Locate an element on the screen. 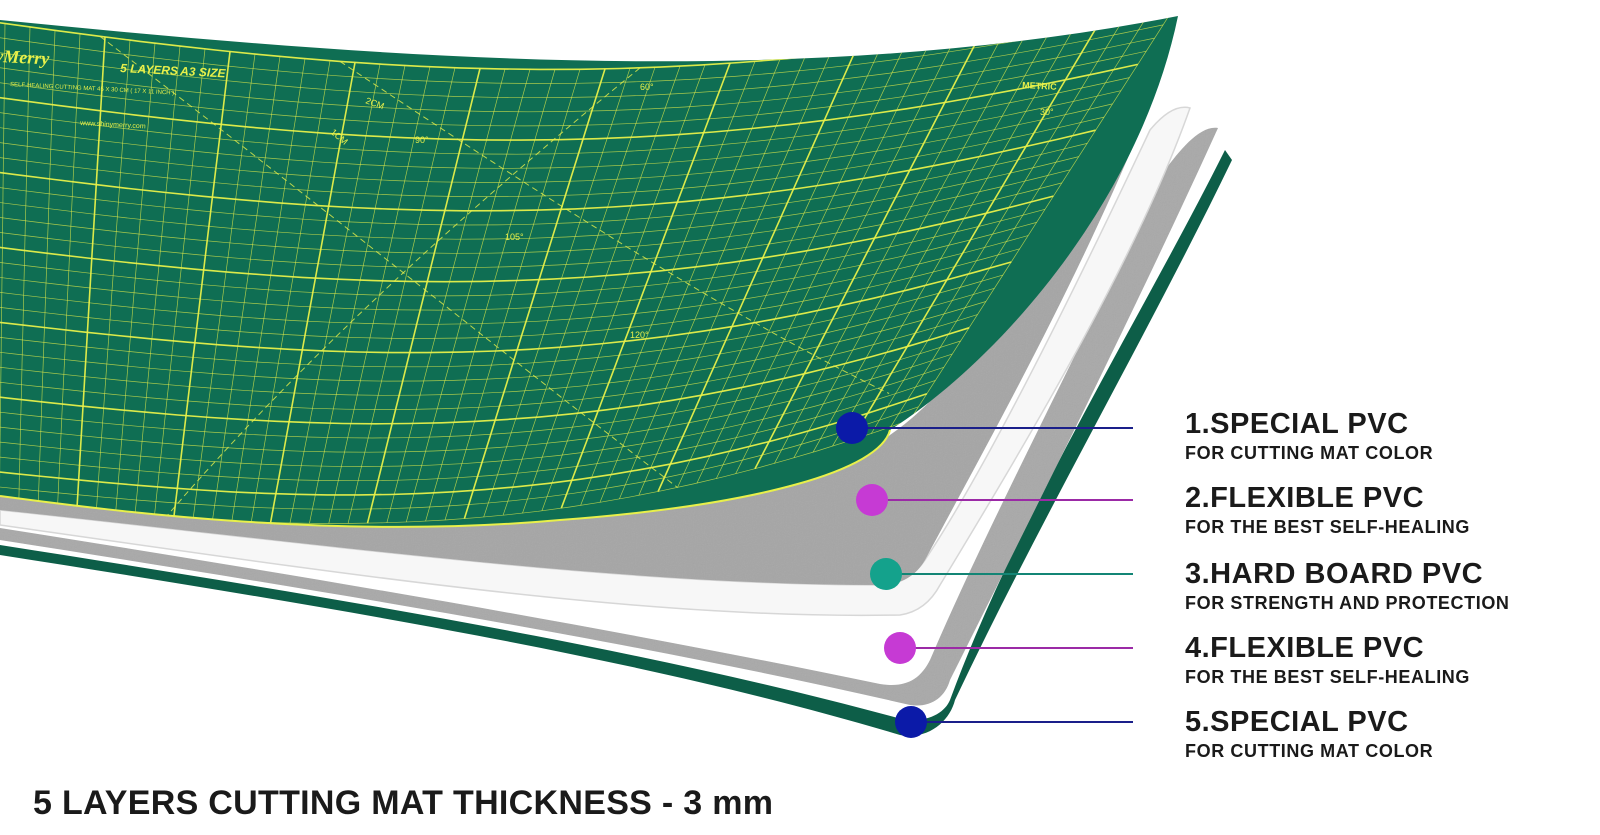 The image size is (1600, 835). layer-1-label: 1.SPECIAL PVC FOR CUTTING MAT COLOR is located at coordinates (1309, 436).